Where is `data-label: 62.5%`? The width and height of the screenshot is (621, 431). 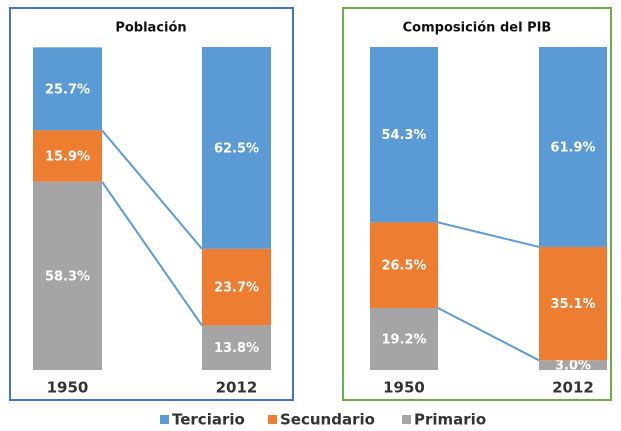 data-label: 62.5% is located at coordinates (236, 148).